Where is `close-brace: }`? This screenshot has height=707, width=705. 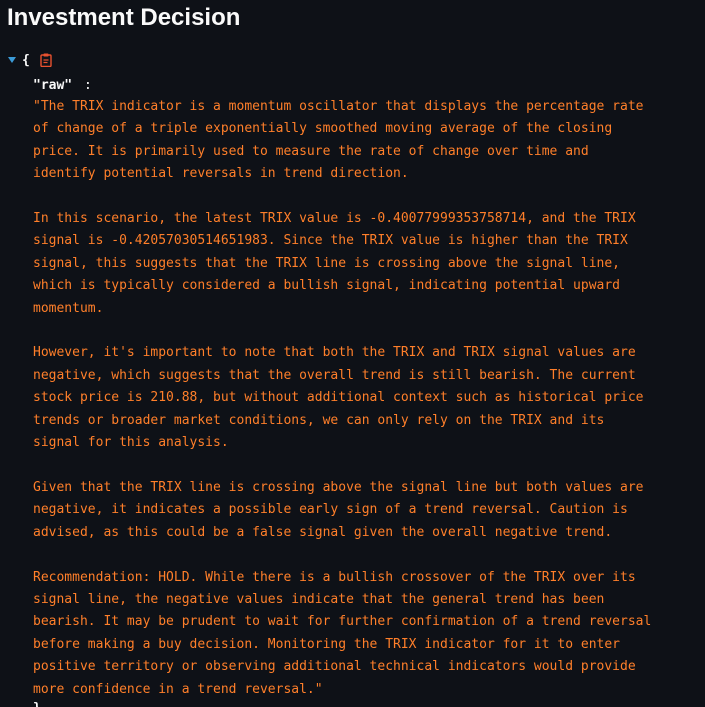
close-brace: } is located at coordinates (37, 704).